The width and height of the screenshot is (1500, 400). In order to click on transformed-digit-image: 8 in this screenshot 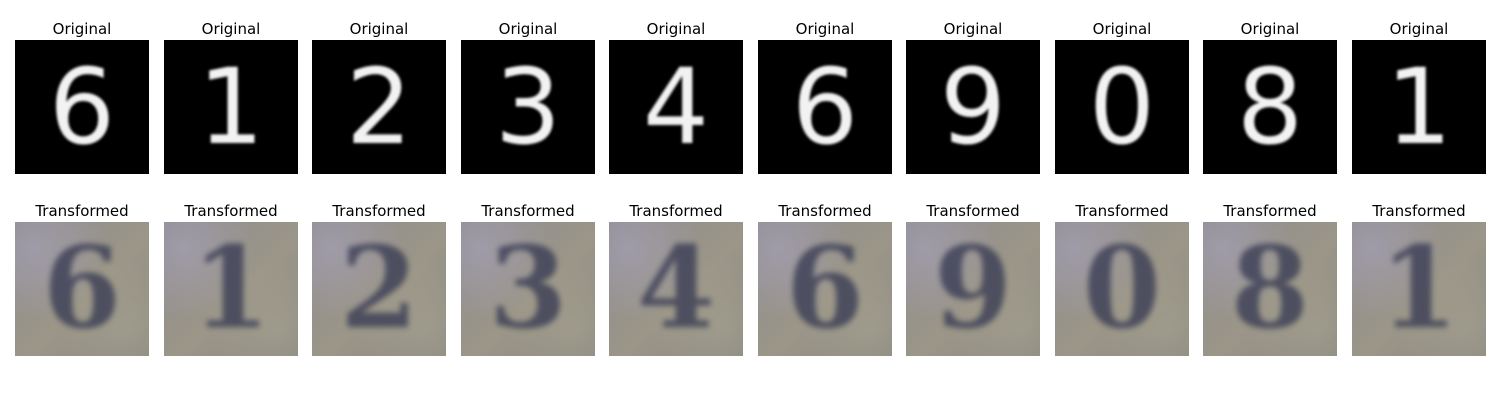, I will do `click(1270, 289)`.